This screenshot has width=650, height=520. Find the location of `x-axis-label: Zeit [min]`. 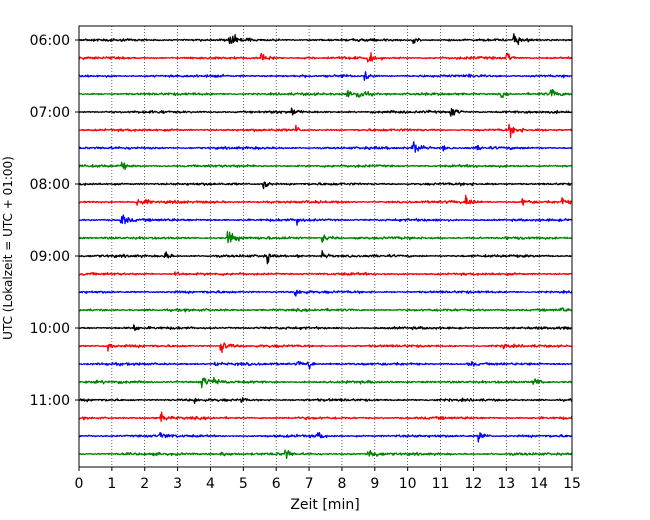

x-axis-label: Zeit [min] is located at coordinates (324, 505).